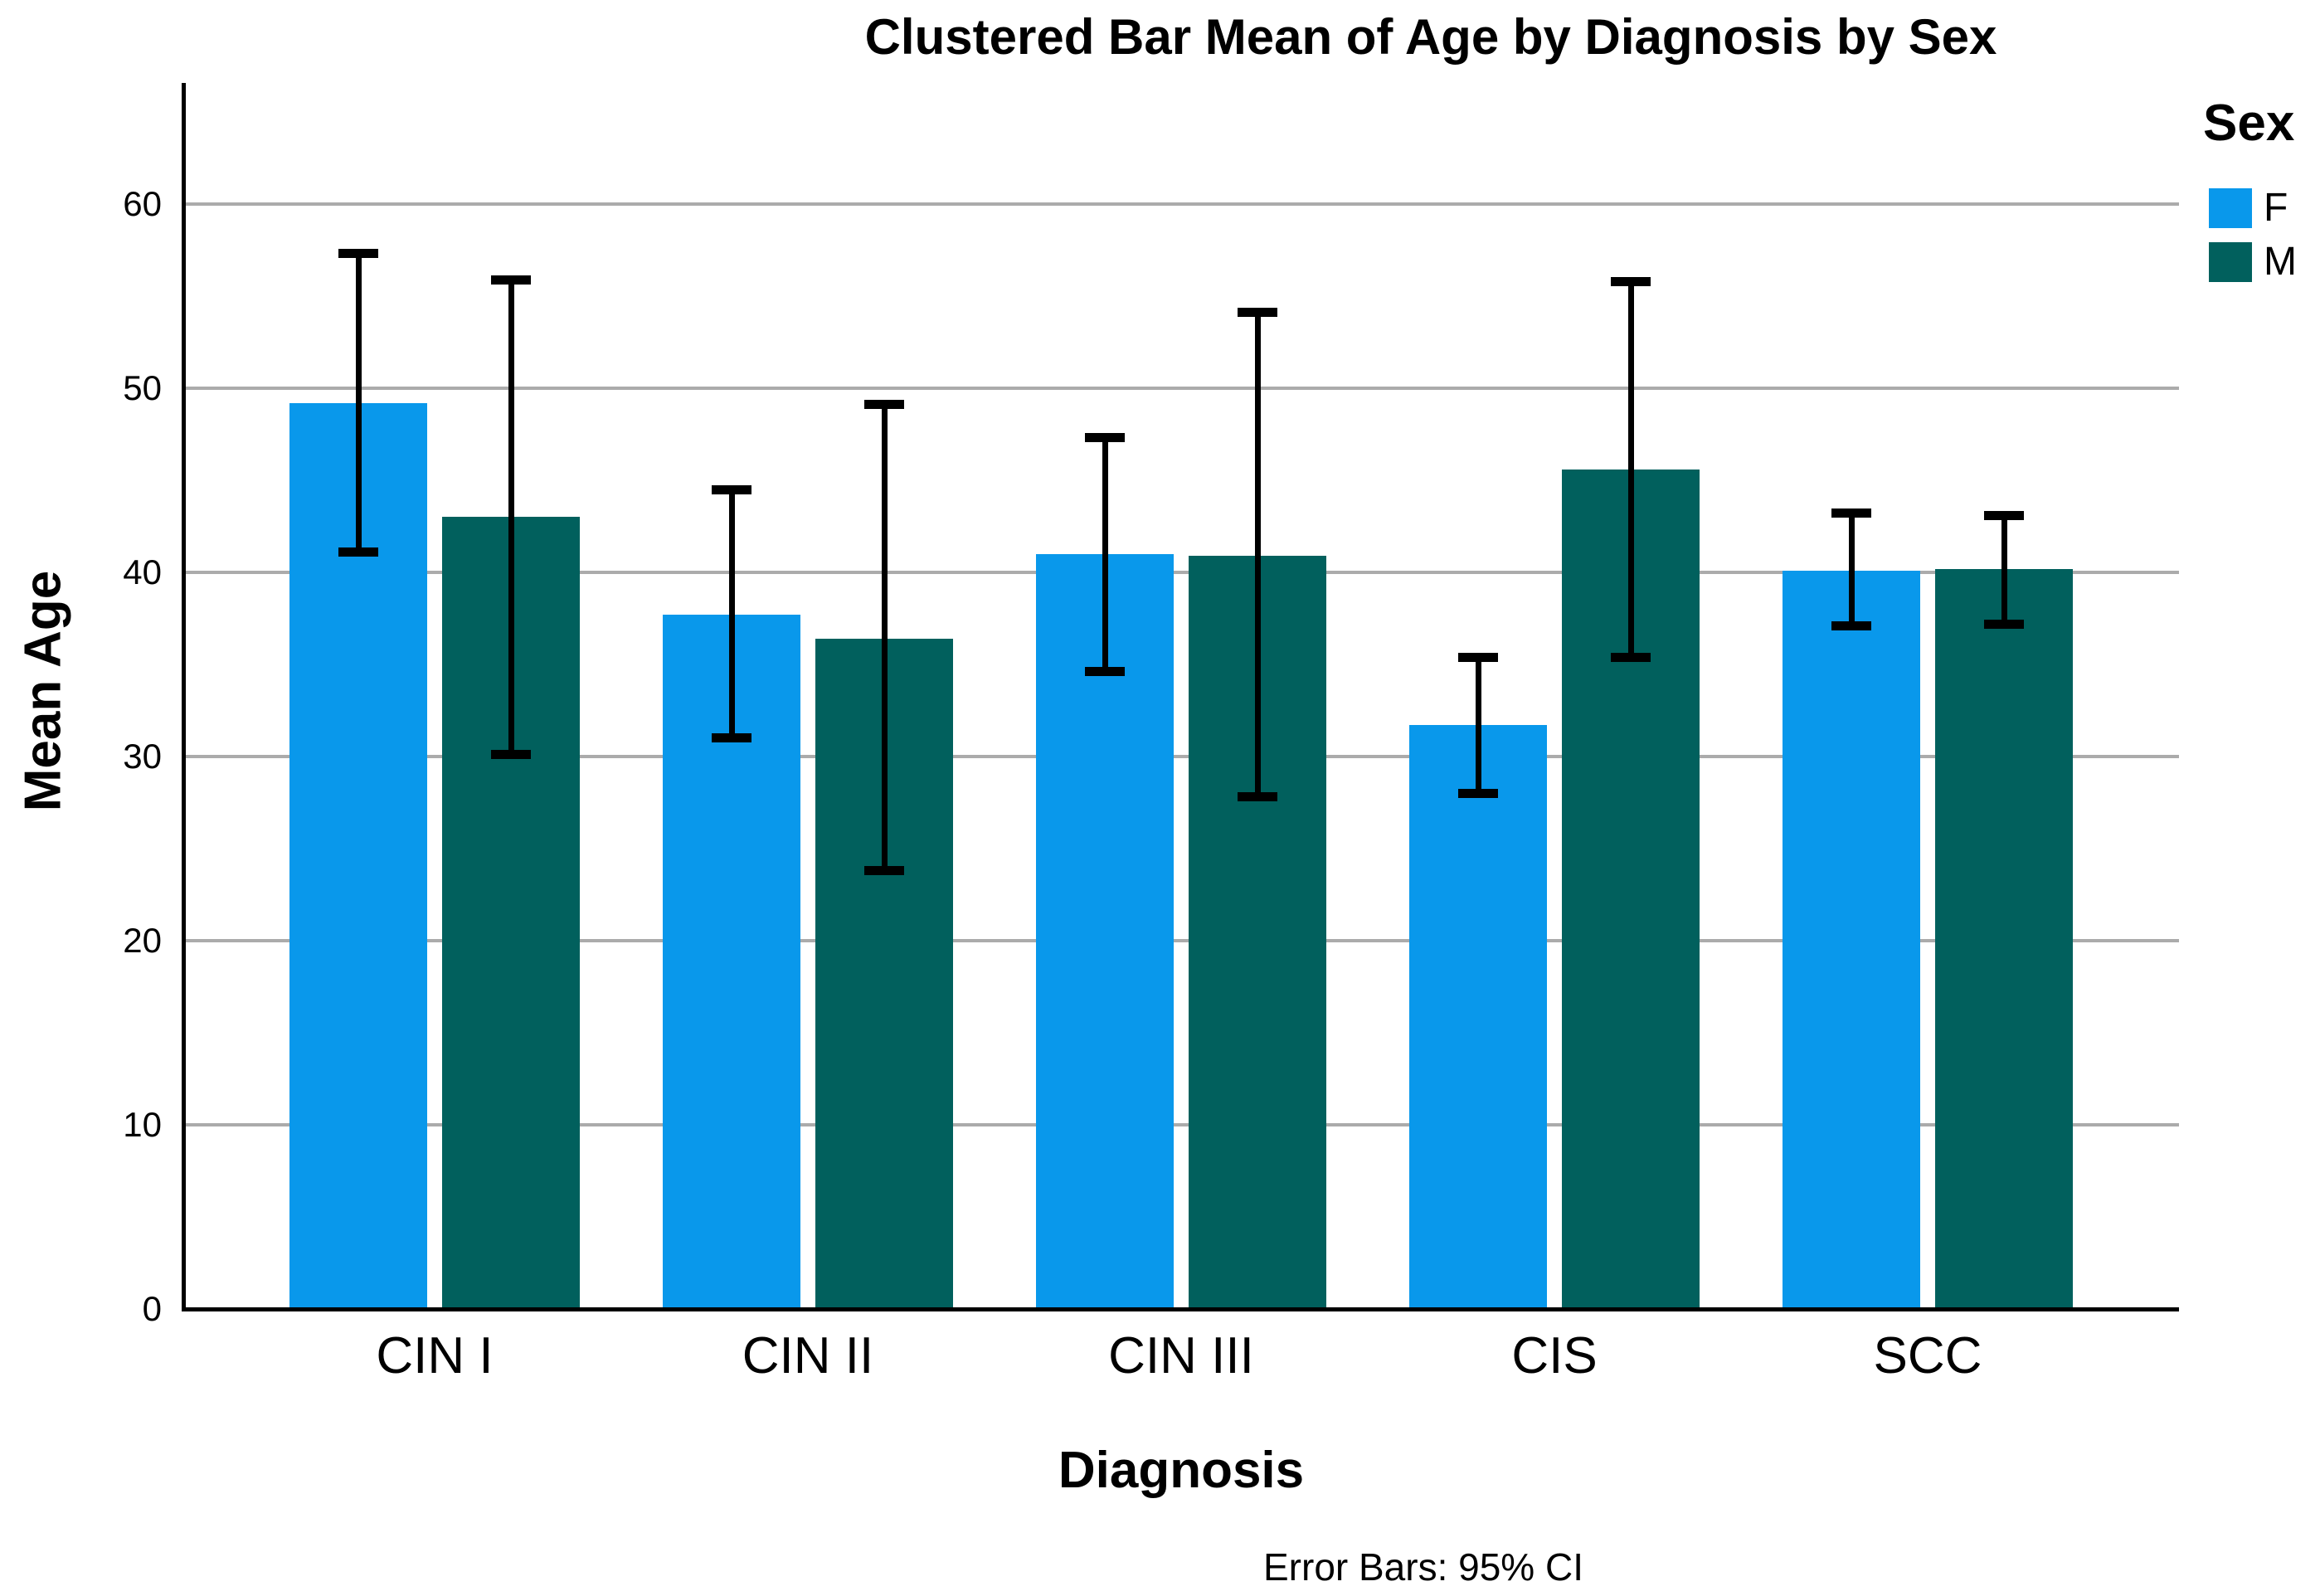  What do you see at coordinates (2004, 938) in the screenshot?
I see `bar-m-scc` at bounding box center [2004, 938].